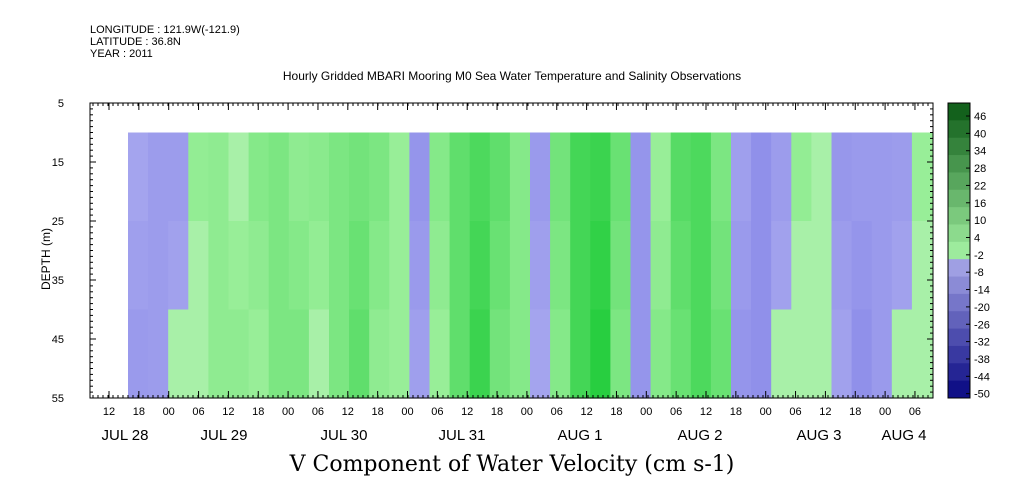 This screenshot has width=1009, height=504. I want to click on longitude-label: LONGITUDE : 121.9W(-121.9), so click(165, 30).